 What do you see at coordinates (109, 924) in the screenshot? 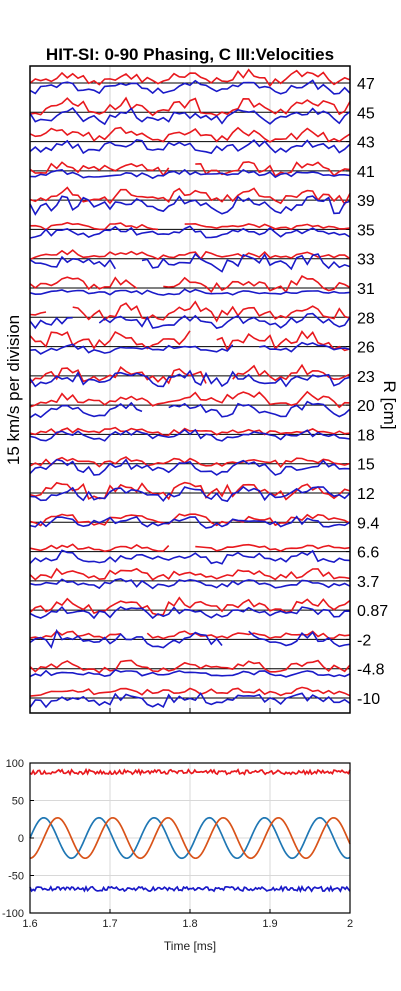
I see `bottom-x-tick-label: 1.7` at bounding box center [109, 924].